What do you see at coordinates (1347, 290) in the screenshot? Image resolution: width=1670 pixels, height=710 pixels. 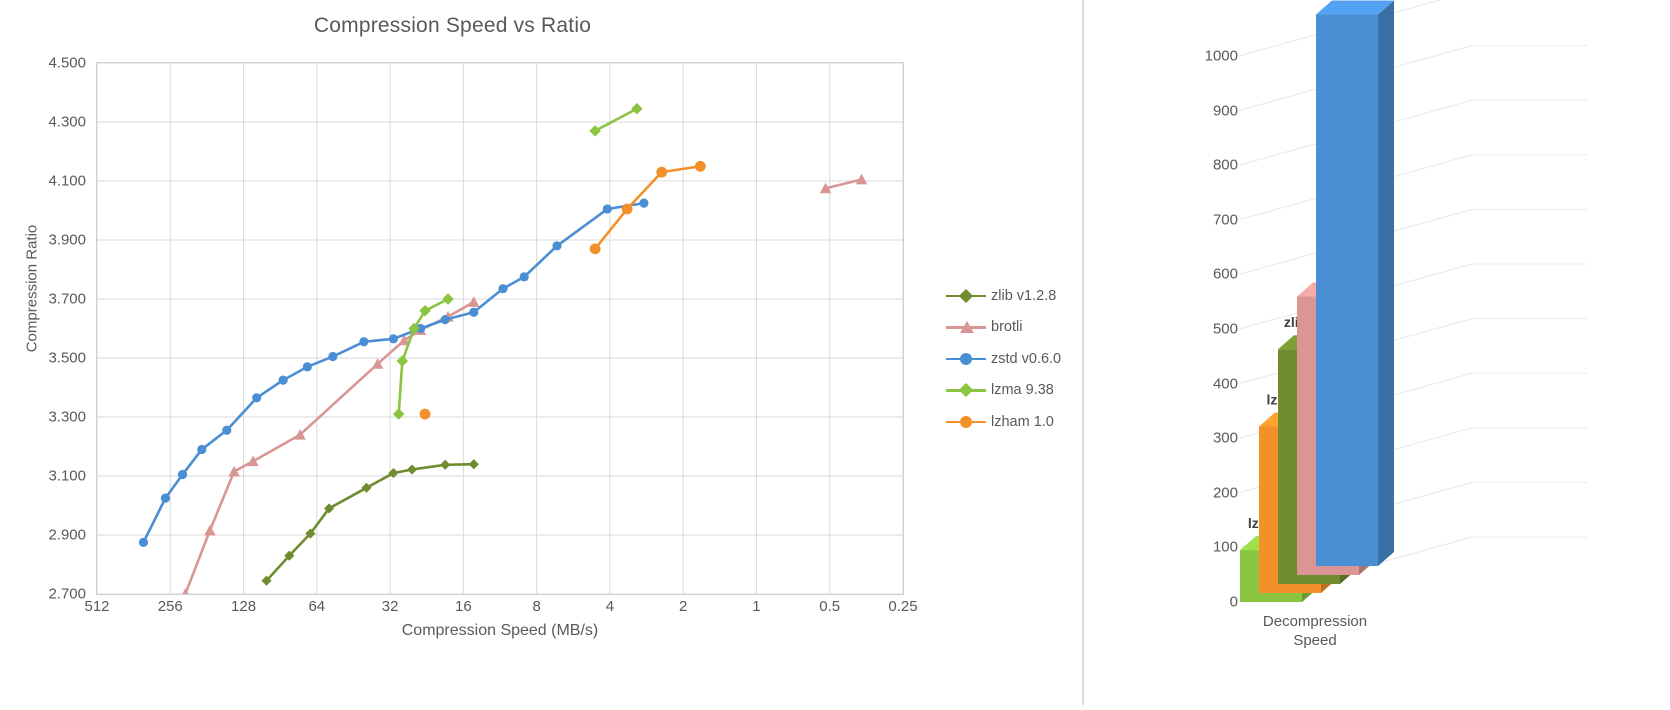 I see `bar-front-face` at bounding box center [1347, 290].